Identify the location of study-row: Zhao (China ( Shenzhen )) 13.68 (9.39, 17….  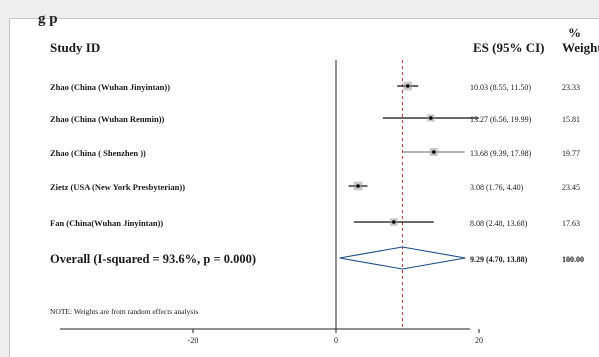
(315, 153).